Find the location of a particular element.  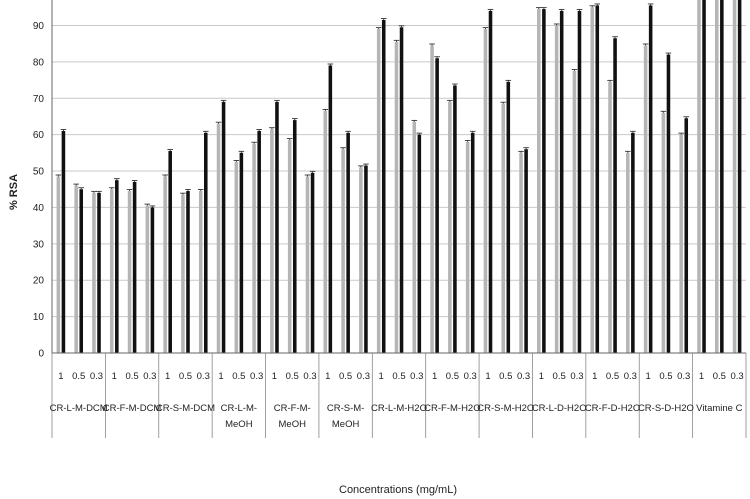

category-label: CR-S-M-H2O is located at coordinates (505, 408).